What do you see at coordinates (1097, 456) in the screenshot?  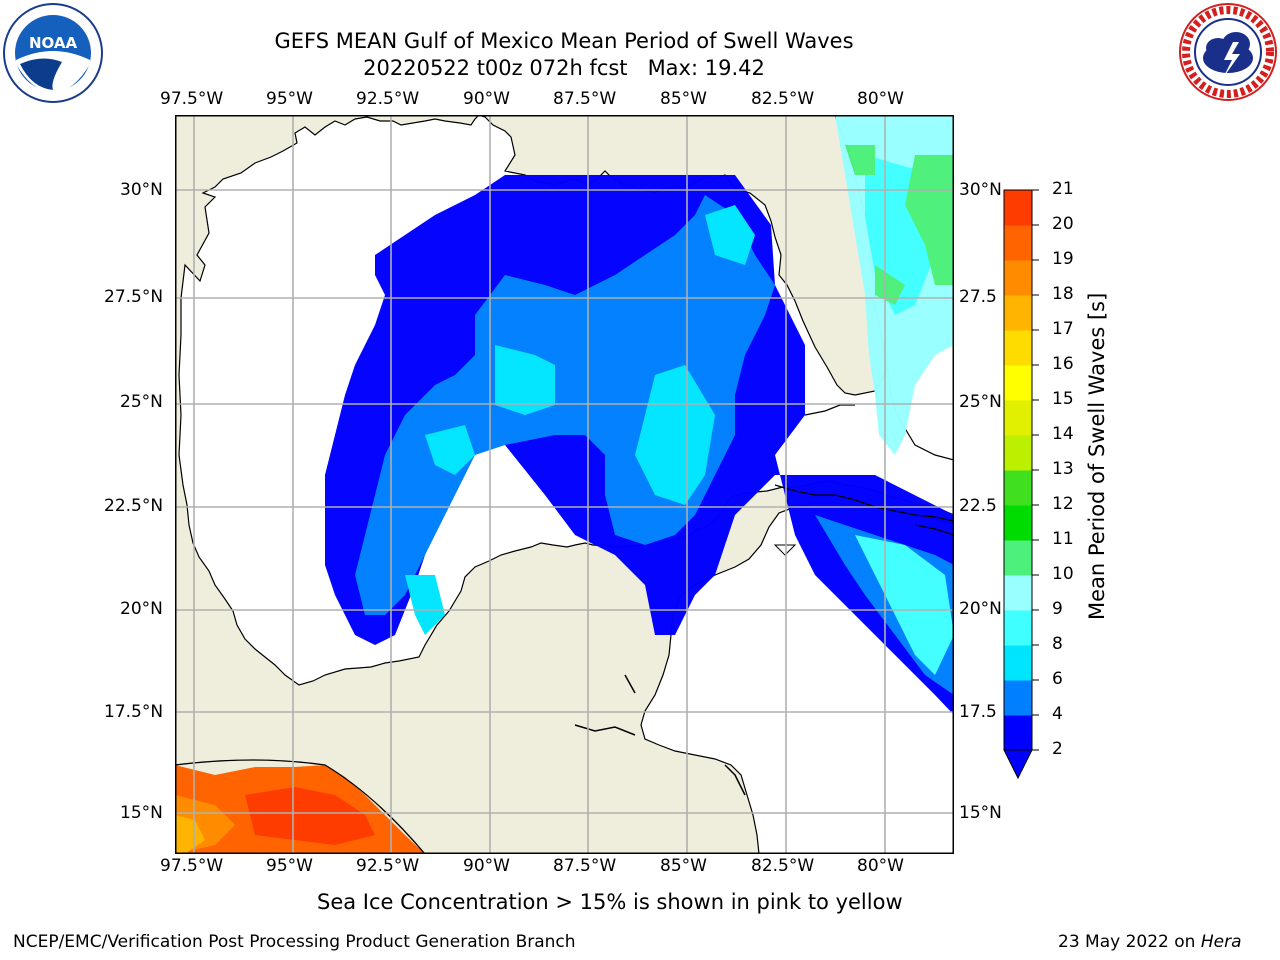 I see `colorbar-label: Mean Period of Swell Waves [s]` at bounding box center [1097, 456].